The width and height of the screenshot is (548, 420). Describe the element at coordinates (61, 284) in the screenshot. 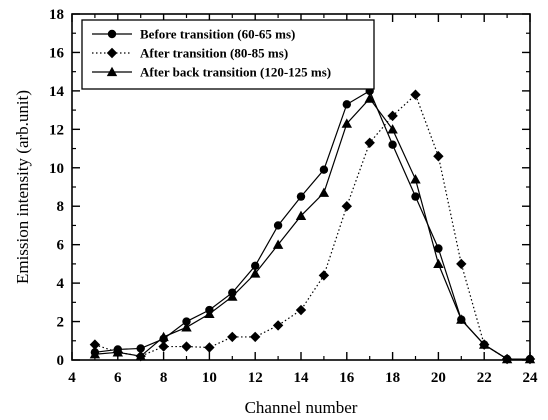

I see `y-tick-label: 4` at that location.